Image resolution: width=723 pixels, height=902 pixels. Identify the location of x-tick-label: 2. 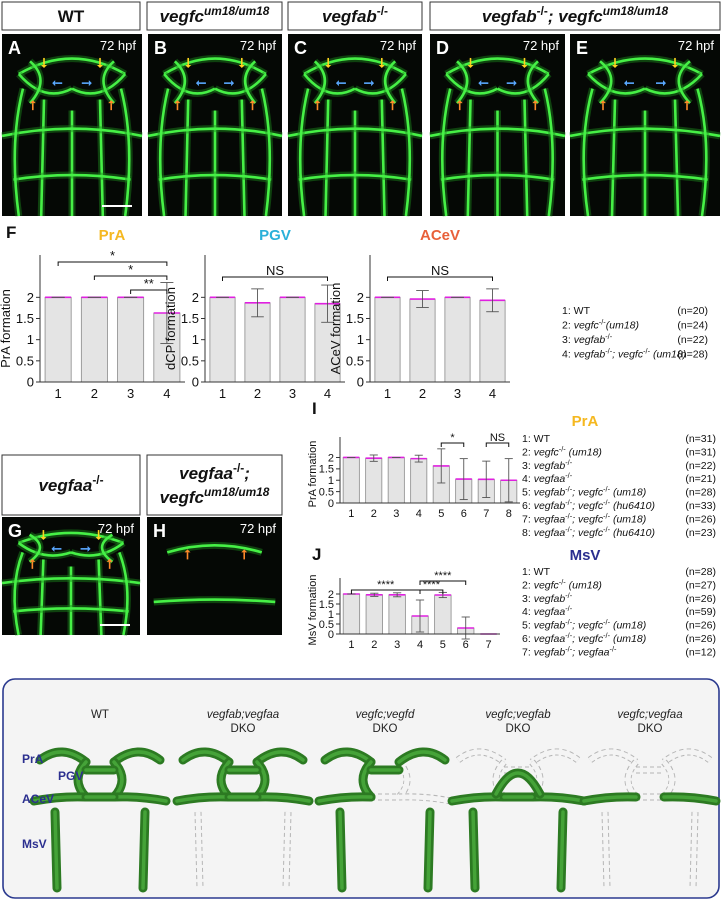
(257, 393).